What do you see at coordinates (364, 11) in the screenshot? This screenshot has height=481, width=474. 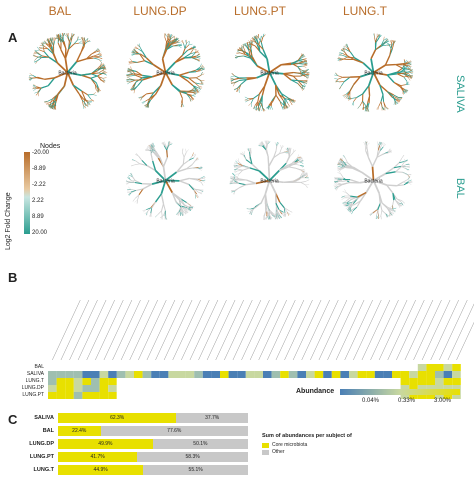 I see `col-title-lung-t: LUNG.T` at bounding box center [364, 11].